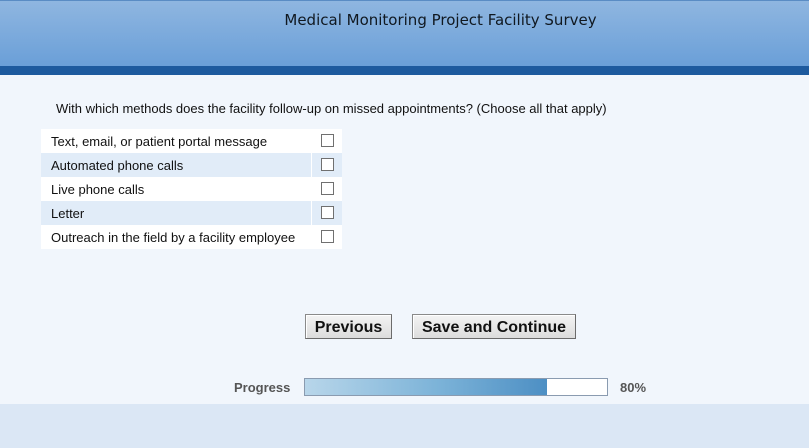 This screenshot has width=809, height=448. Describe the element at coordinates (348, 326) in the screenshot. I see `previous-button: Previous` at that location.